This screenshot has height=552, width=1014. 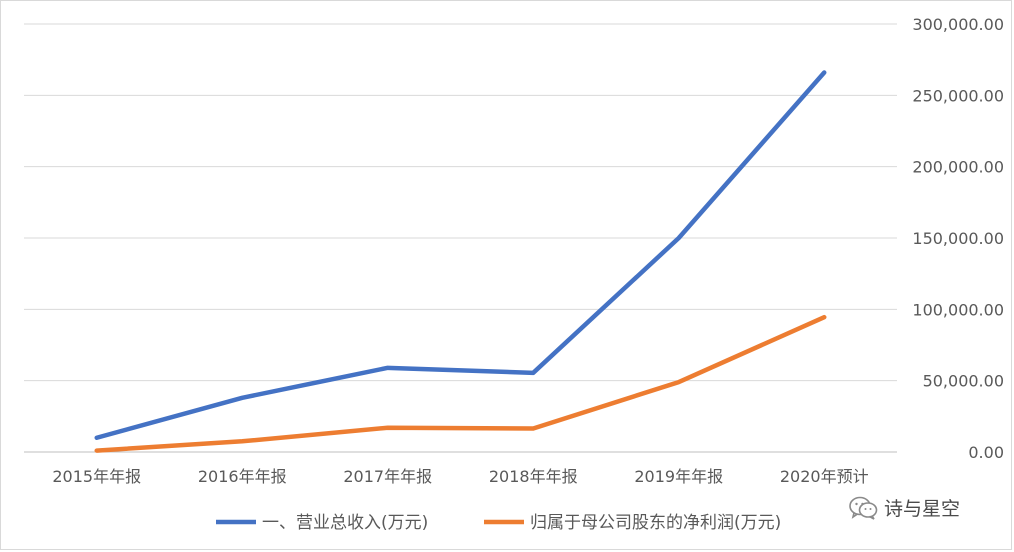 I want to click on x-tick-label: 2020年预计, so click(x=824, y=476).